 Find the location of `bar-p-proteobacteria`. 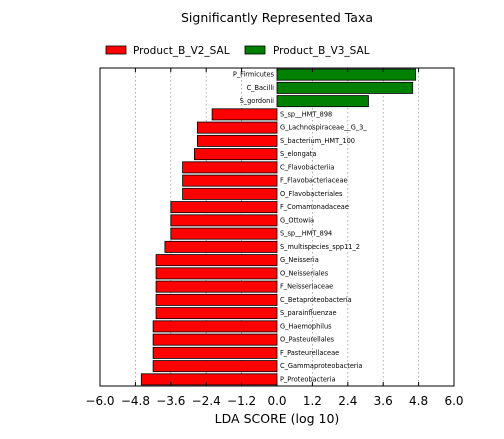

bar-p-proteobacteria is located at coordinates (209, 379).